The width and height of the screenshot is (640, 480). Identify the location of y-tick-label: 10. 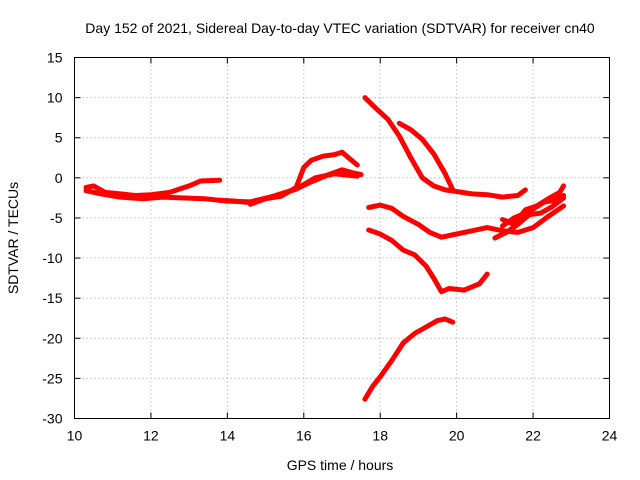
(55, 98).